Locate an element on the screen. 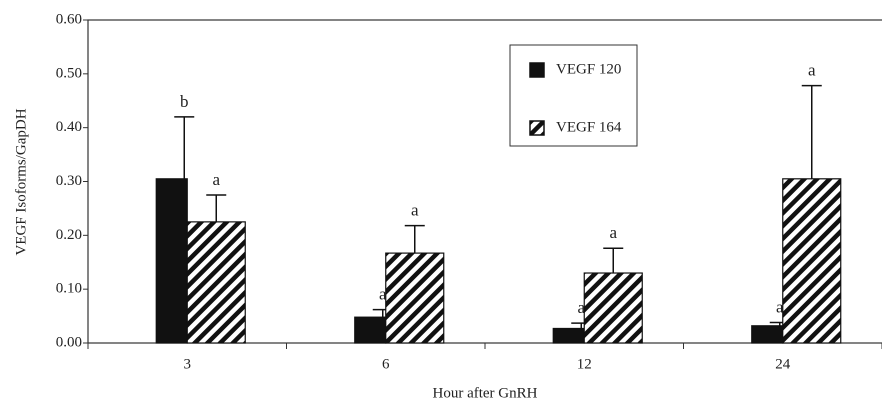 The width and height of the screenshot is (882, 412). x-axis-label: Hour after GnRH is located at coordinates (485, 393).